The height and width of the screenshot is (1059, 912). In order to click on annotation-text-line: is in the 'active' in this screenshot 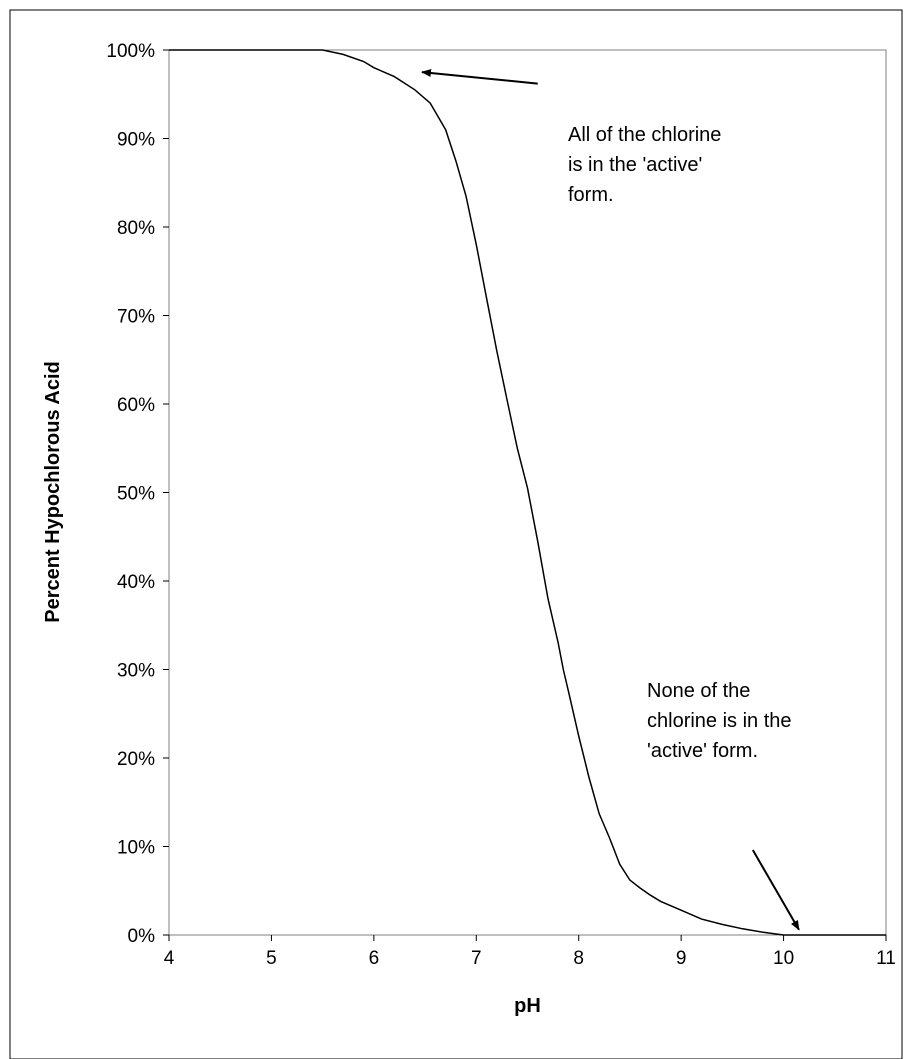, I will do `click(635, 165)`.